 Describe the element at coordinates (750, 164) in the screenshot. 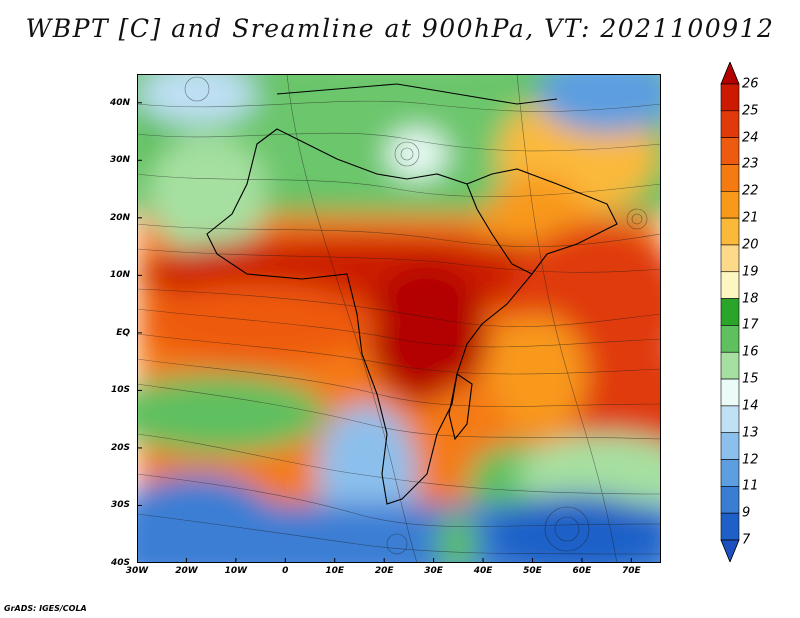

I see `colorbar-label: 23` at that location.